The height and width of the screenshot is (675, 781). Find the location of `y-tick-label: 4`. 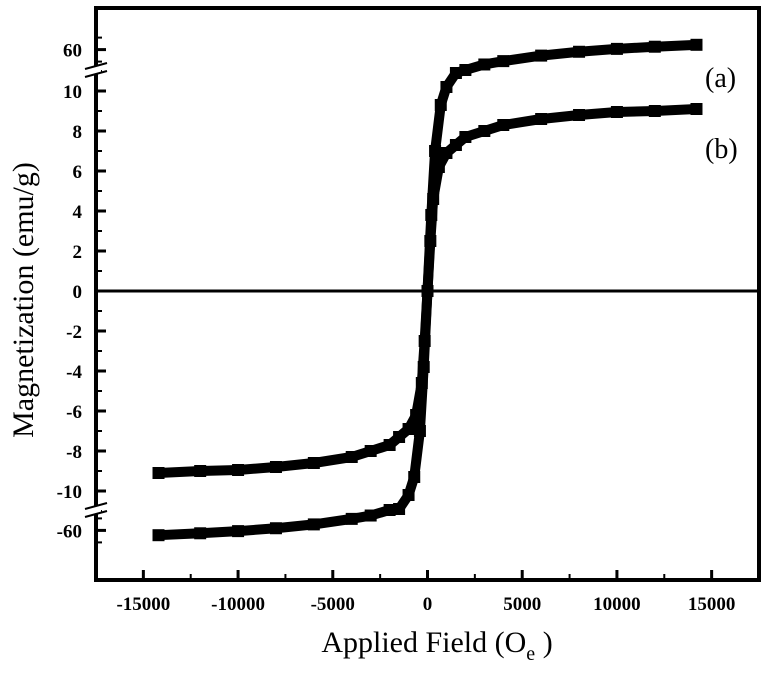

y-tick-label: 4 is located at coordinates (78, 212).